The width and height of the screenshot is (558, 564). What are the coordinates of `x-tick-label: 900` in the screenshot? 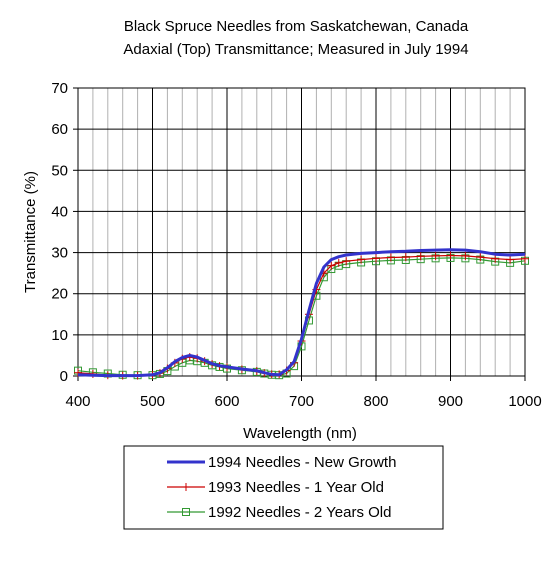 It's located at (450, 401).